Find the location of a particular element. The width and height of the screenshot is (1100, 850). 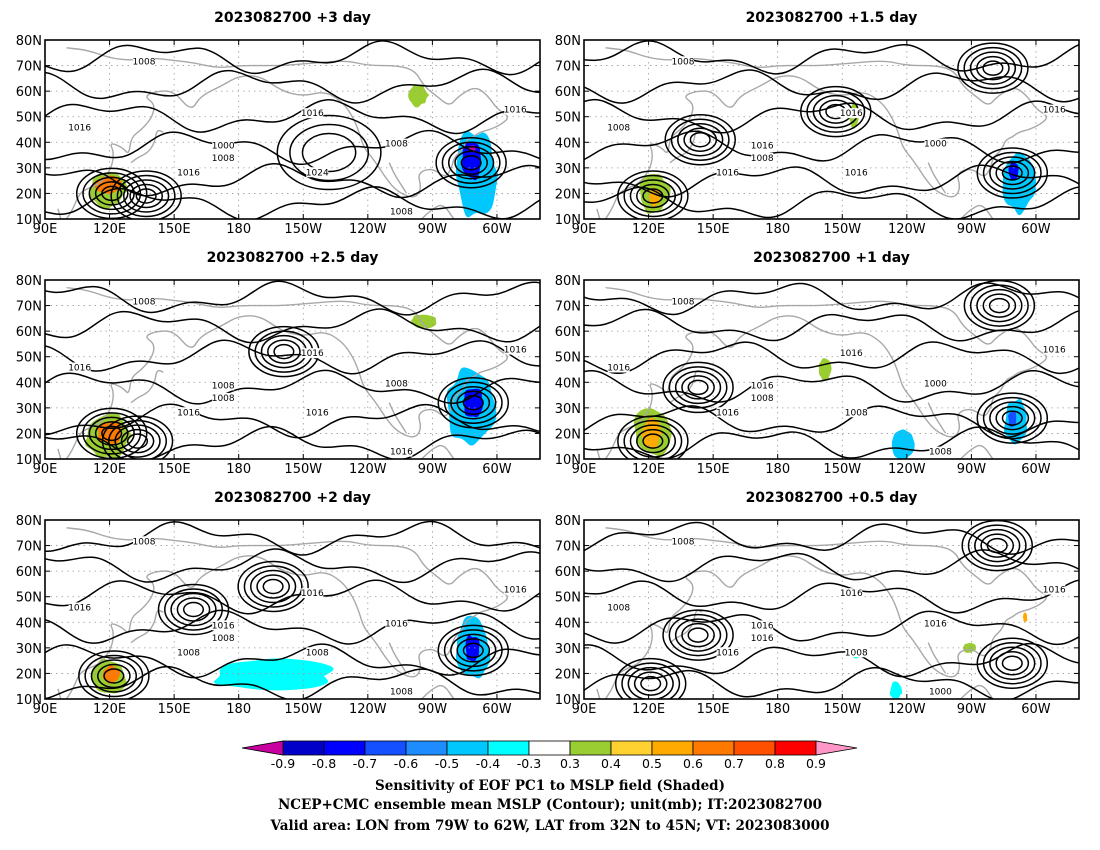

x-tick-label: 150W is located at coordinates (842, 469).